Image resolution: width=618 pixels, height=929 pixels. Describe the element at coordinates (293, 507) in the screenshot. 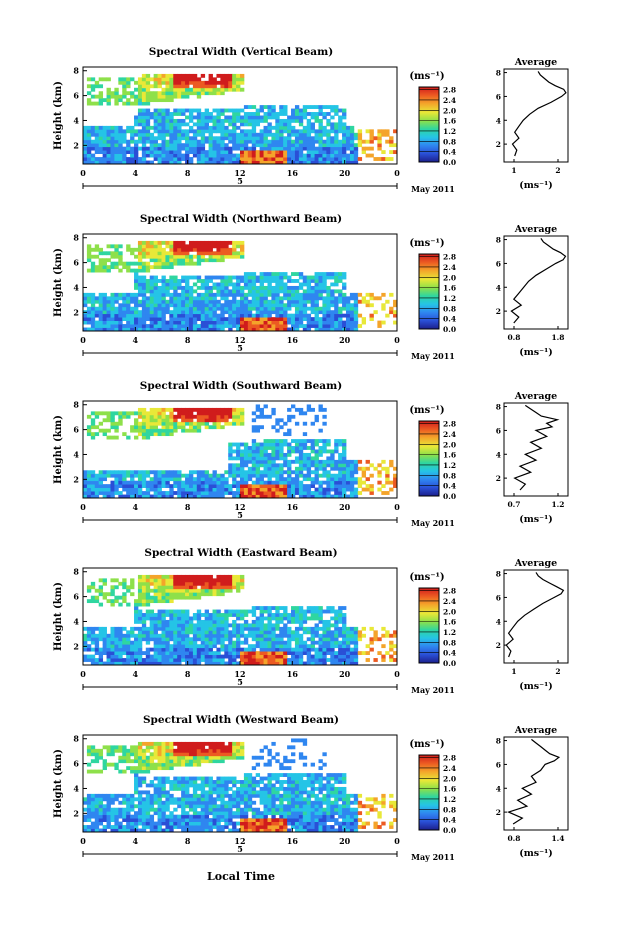

I see `x-tick-label: 16` at that location.